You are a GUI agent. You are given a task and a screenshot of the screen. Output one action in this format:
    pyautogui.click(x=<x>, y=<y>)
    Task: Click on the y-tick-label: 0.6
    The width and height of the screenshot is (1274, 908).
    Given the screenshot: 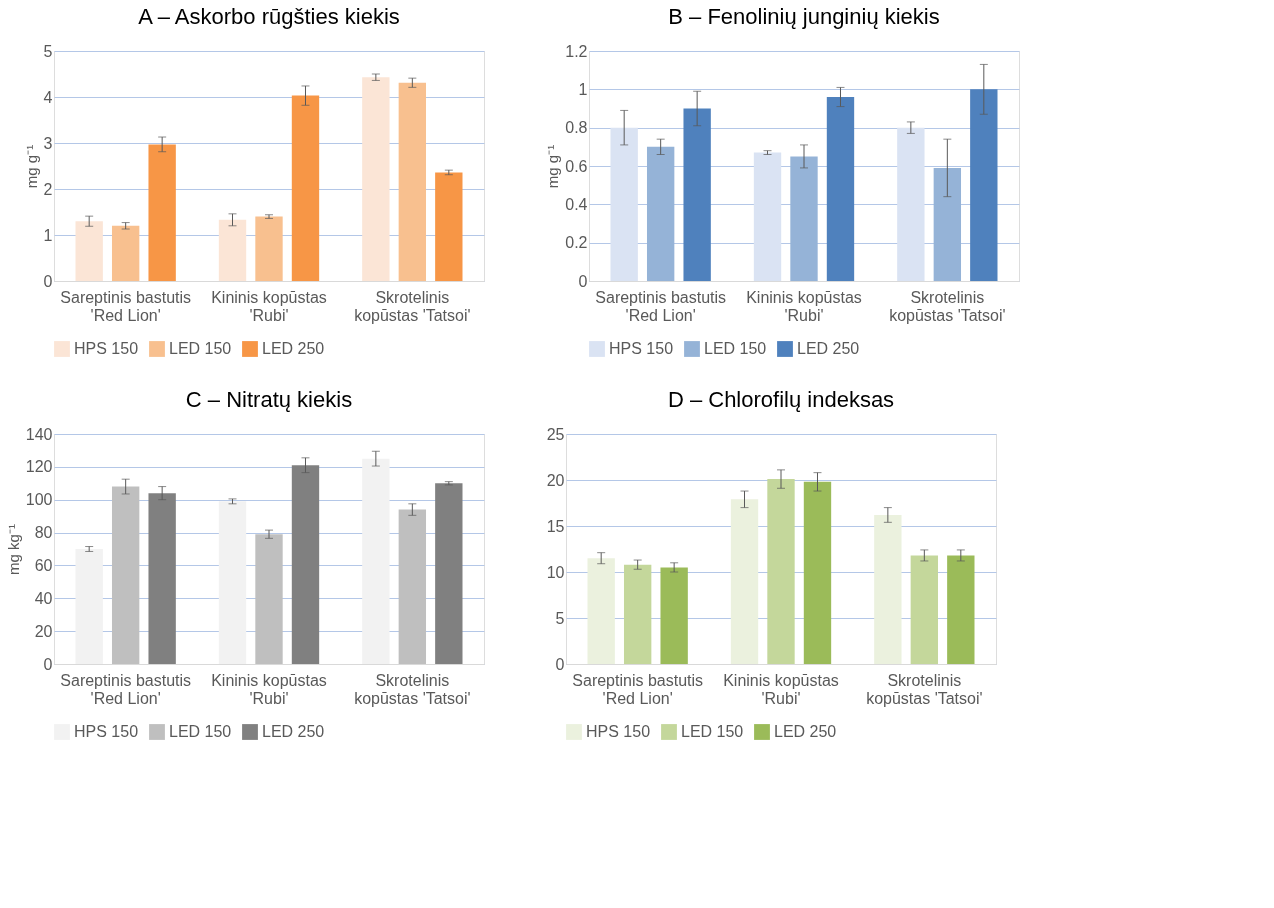 What is the action you would take?
    pyautogui.click(x=576, y=166)
    